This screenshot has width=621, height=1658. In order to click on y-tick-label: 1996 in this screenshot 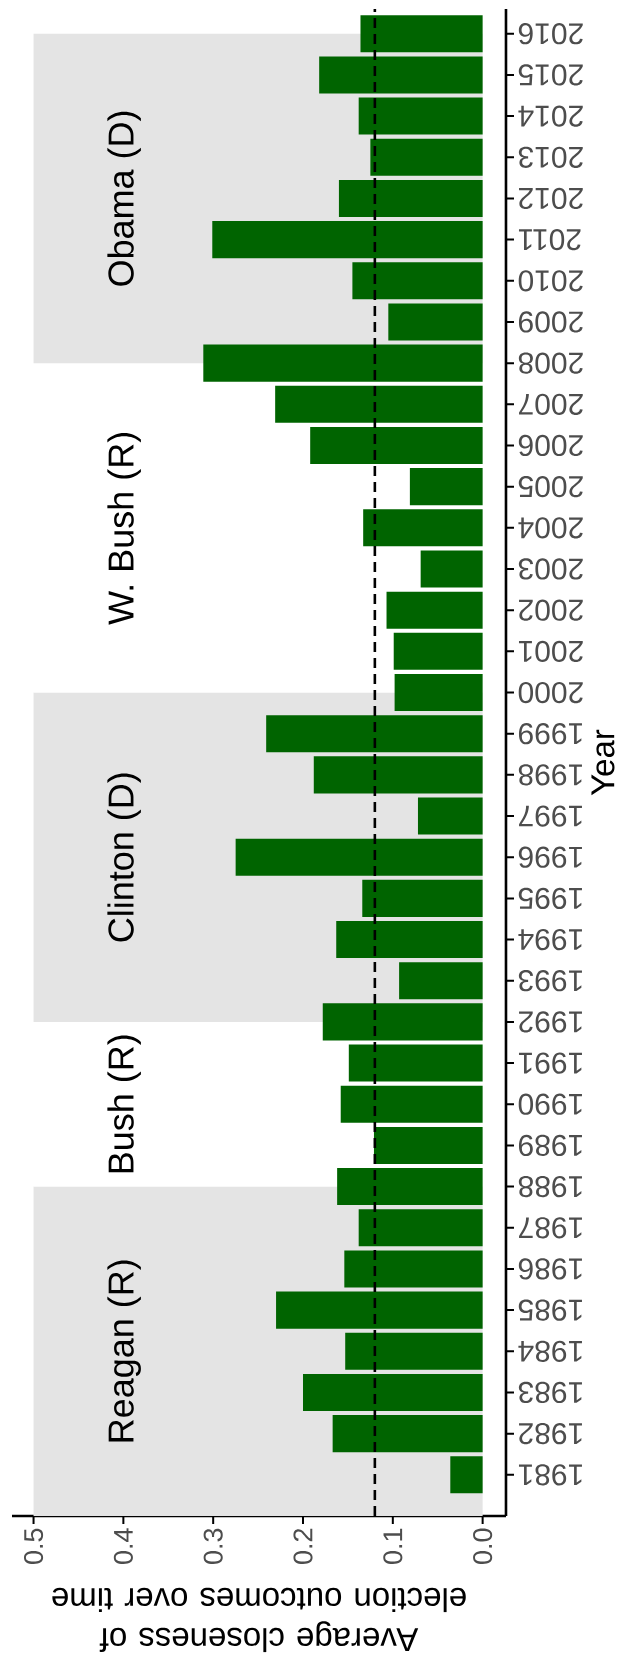, I will do `click(550, 857)`.